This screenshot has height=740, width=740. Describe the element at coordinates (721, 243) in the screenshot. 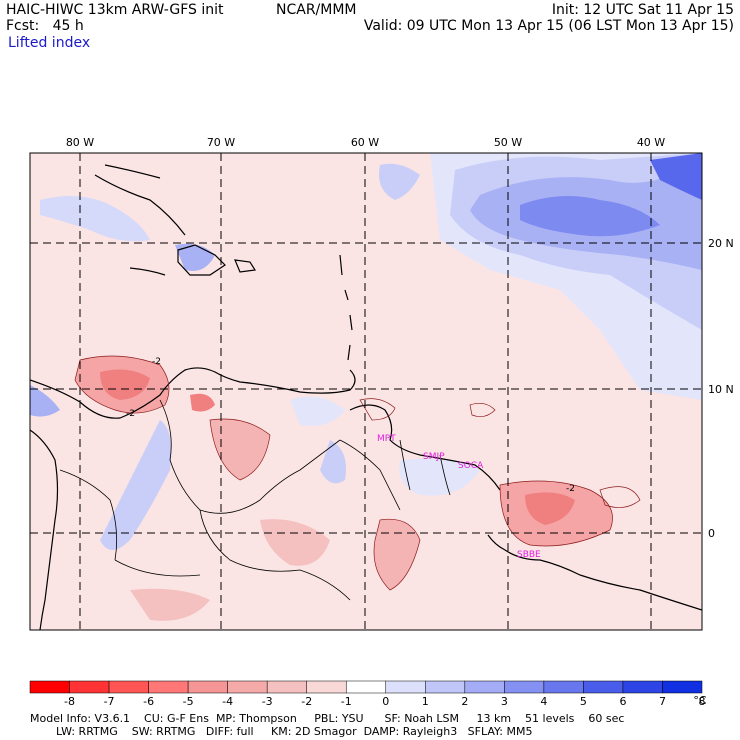

I see `lat-label: 20 N` at that location.